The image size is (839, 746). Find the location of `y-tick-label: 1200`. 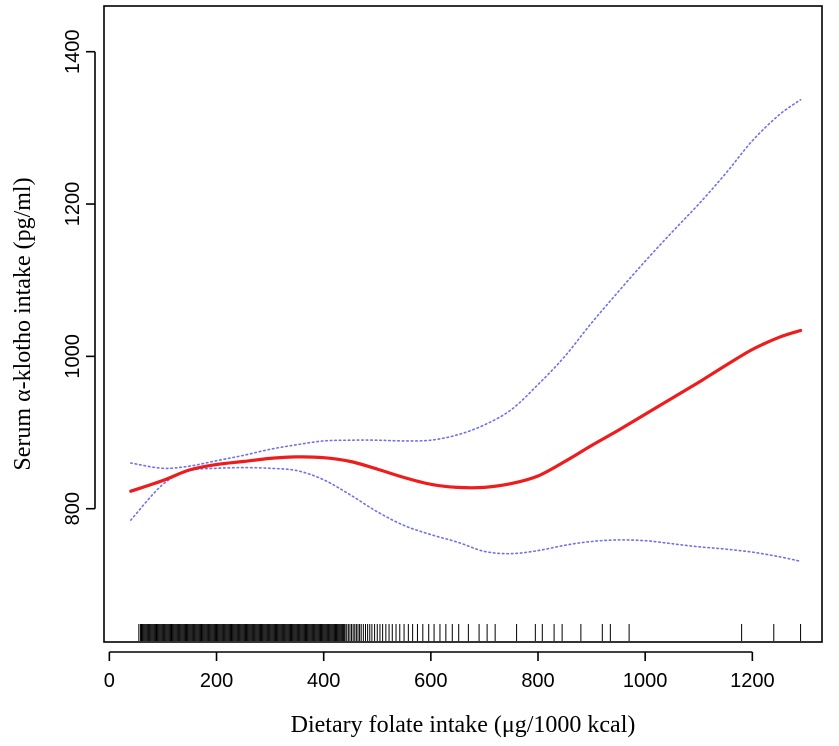

y-tick-label: 1200 is located at coordinates (73, 204).